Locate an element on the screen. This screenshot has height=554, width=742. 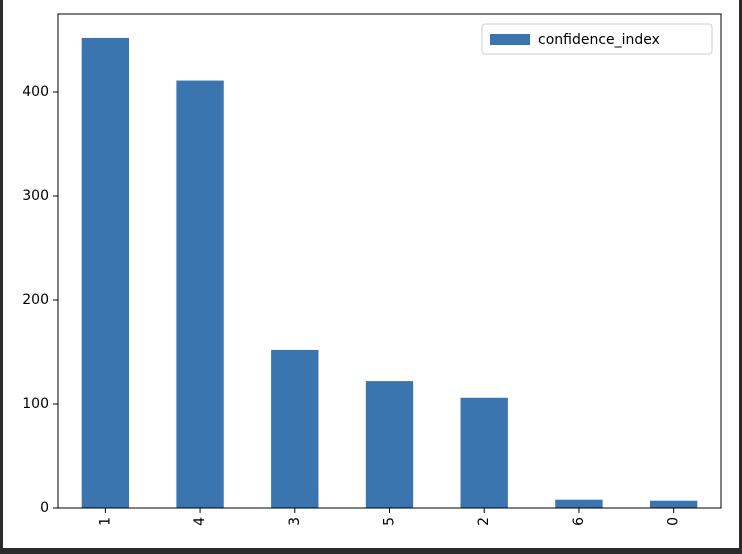
x-tick-label-1: 1 is located at coordinates (105, 521).